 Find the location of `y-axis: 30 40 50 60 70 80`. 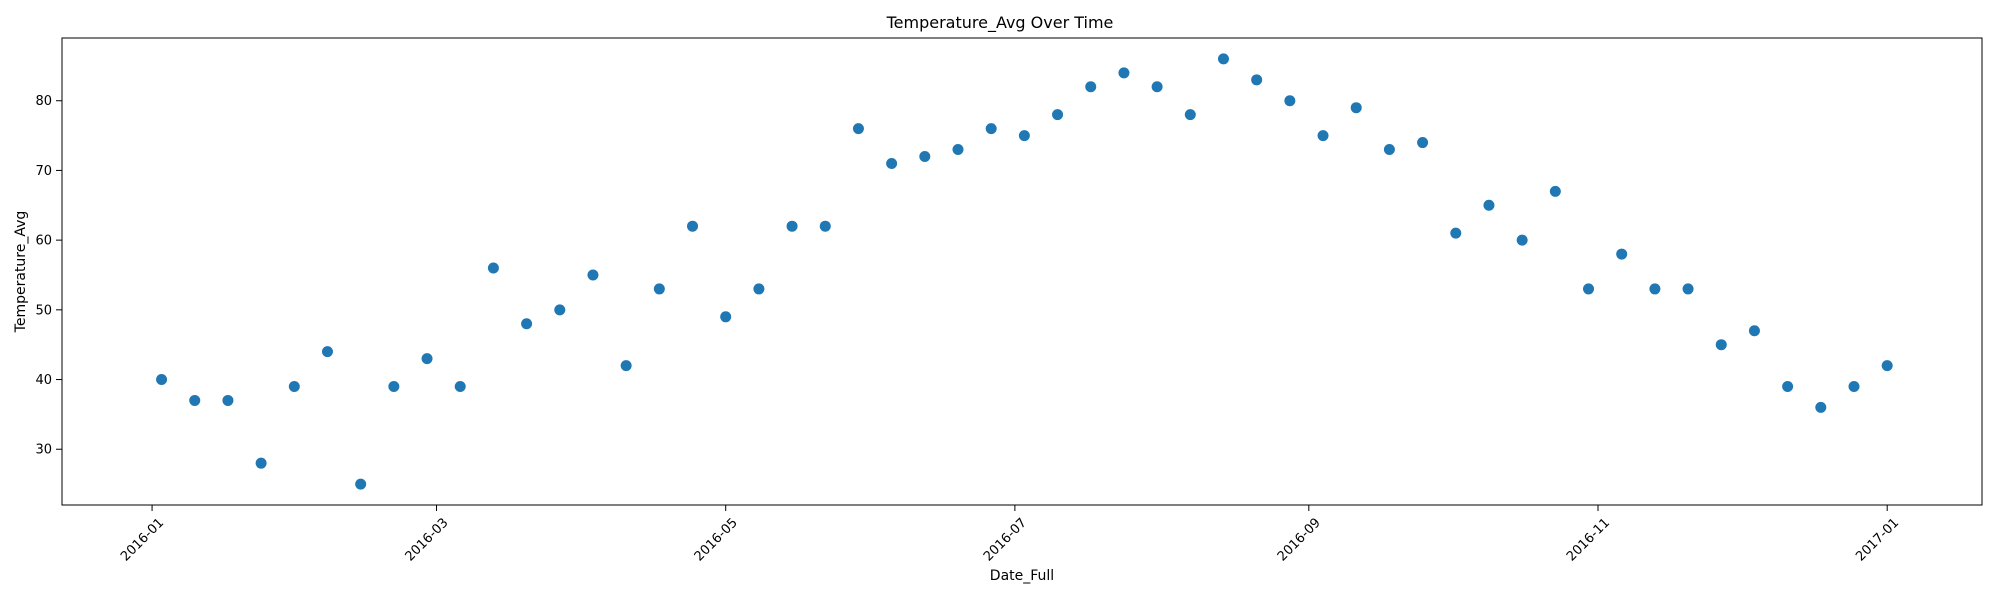

y-axis: 30 40 50 60 70 80 is located at coordinates (48, 276).